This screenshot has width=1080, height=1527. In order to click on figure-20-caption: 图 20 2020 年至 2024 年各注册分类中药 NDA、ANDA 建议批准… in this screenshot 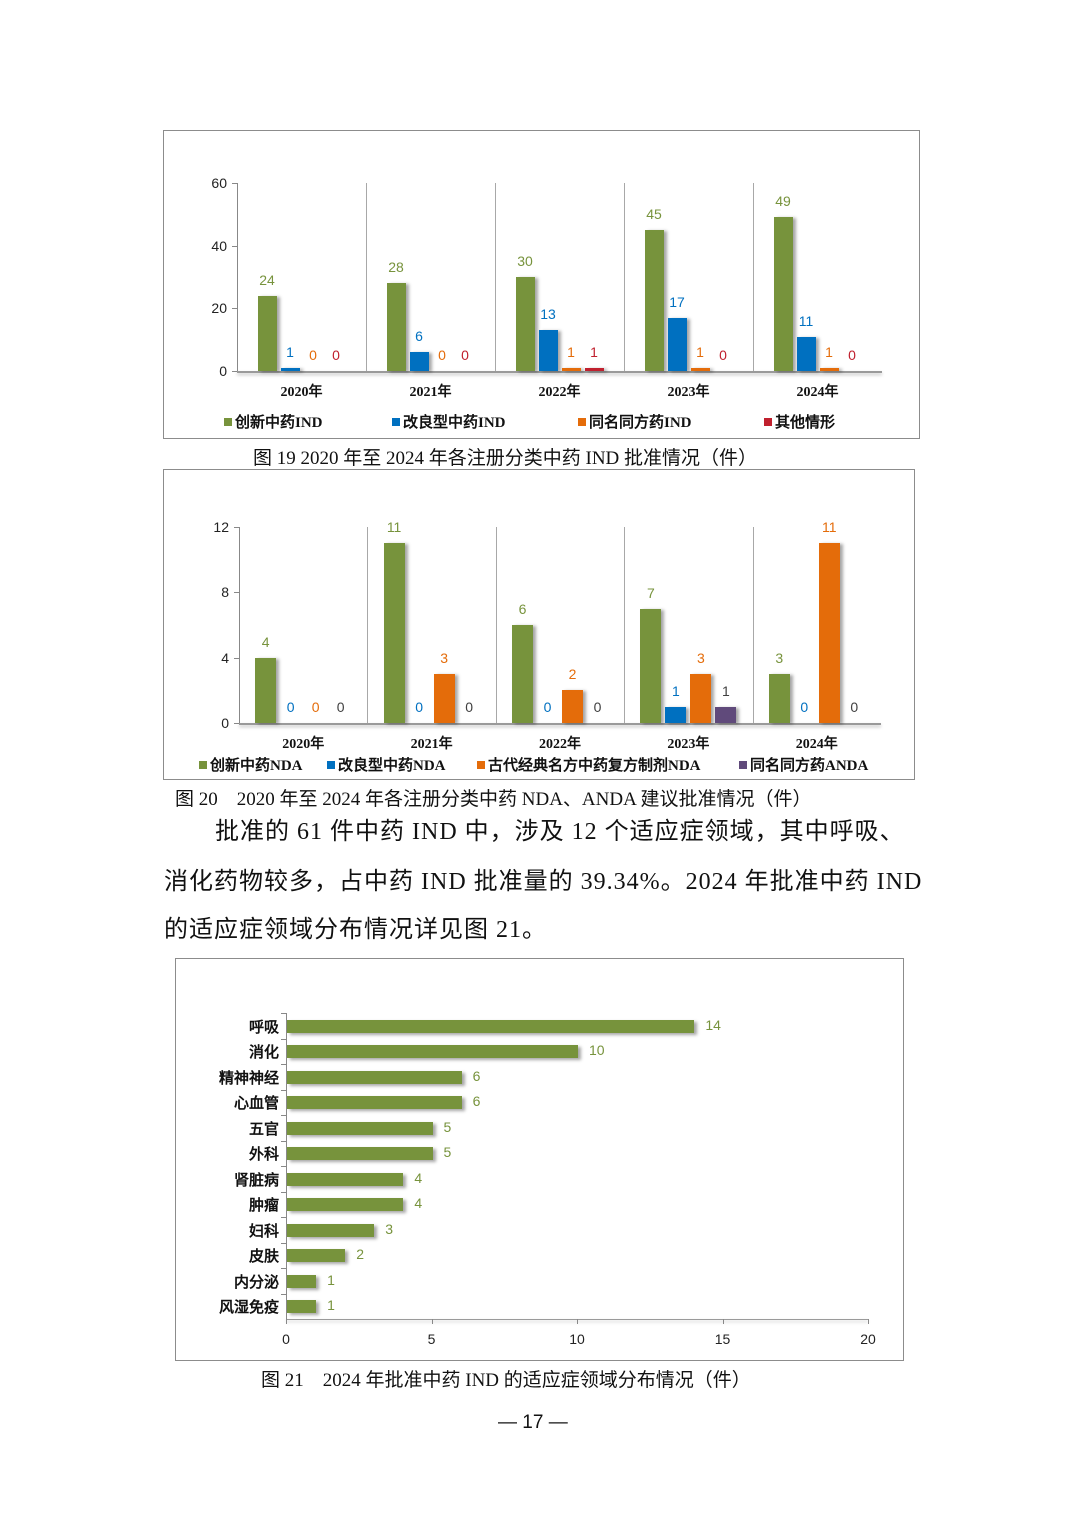, I will do `click(493, 799)`.